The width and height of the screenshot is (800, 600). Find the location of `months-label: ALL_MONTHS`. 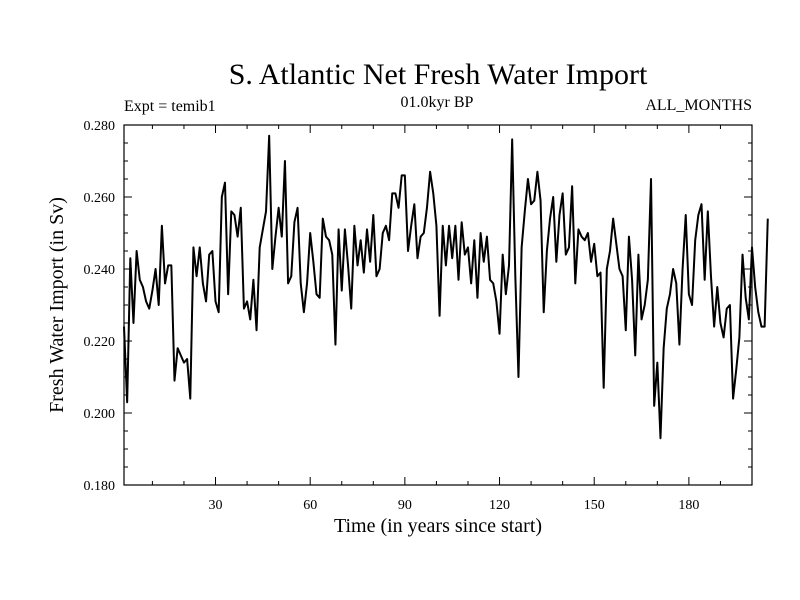

months-label: ALL_MONTHS is located at coordinates (698, 105).